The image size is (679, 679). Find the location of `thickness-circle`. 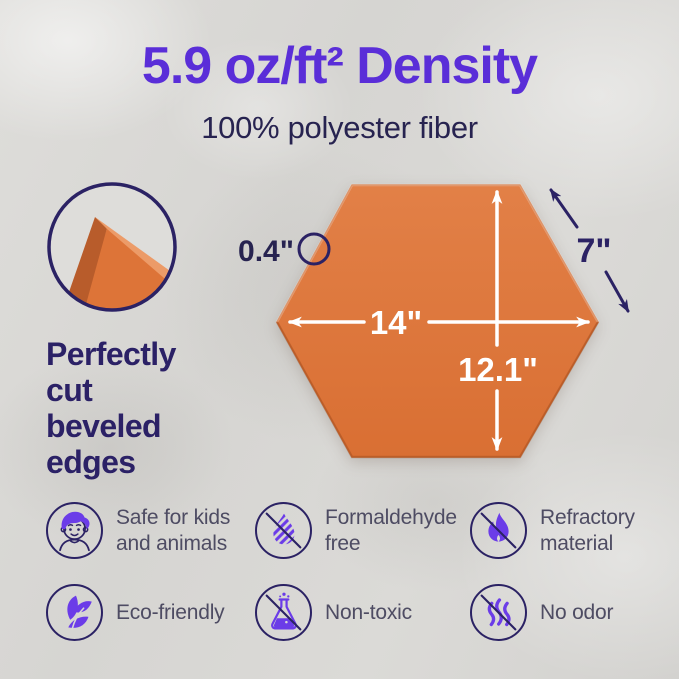

thickness-circle is located at coordinates (314, 249).